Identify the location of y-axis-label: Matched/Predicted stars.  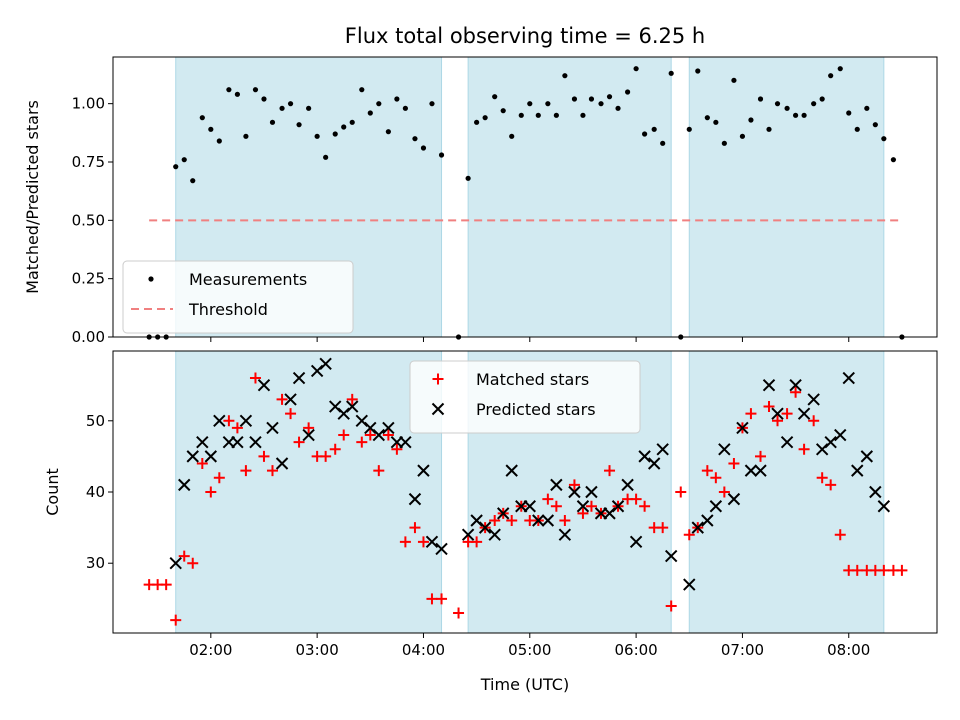
(32, 197).